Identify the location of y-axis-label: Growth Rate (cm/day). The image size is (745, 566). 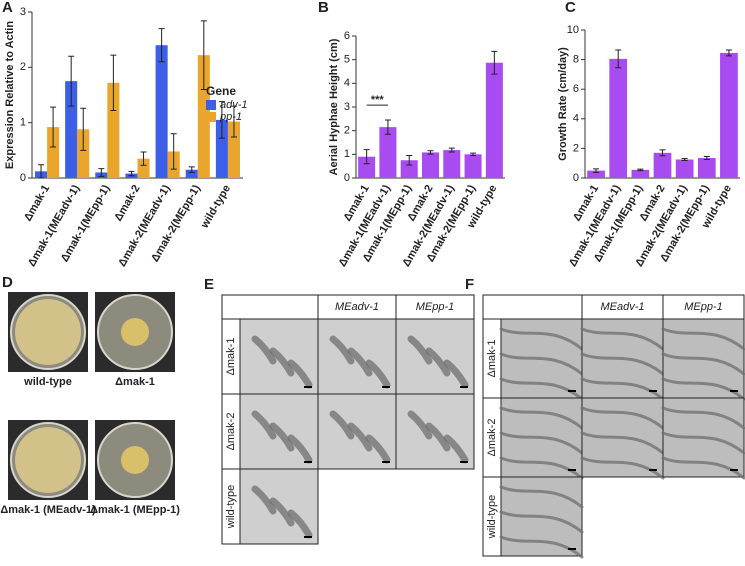
(563, 104).